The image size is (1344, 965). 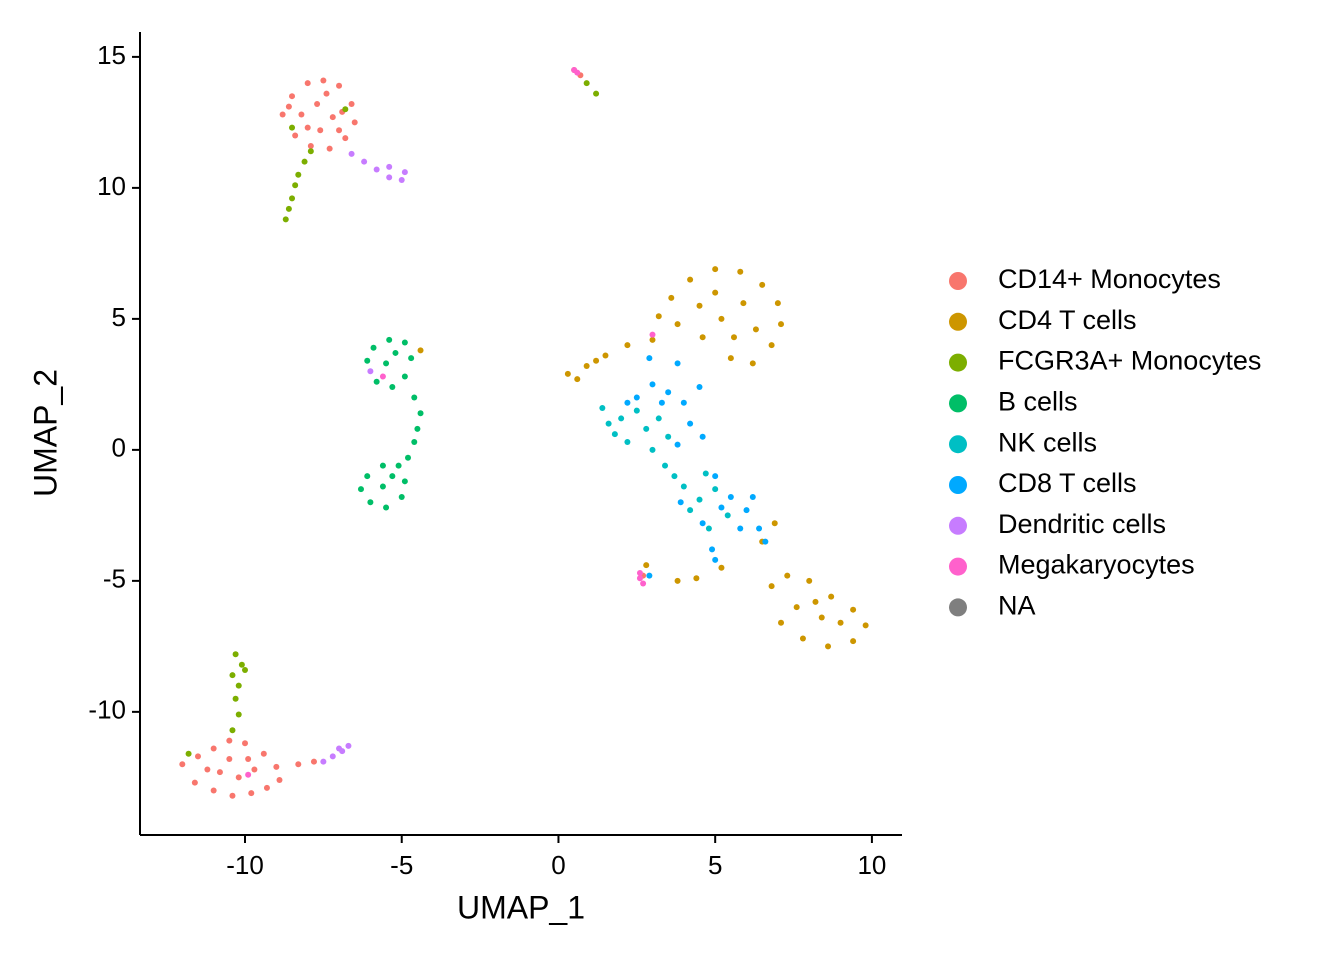 I want to click on y-tick-label: 5, so click(x=119, y=317).